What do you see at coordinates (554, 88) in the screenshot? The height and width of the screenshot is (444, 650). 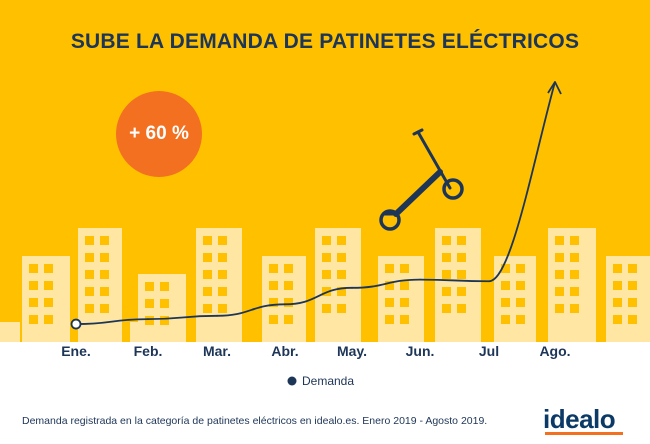 I see `arrow-head-icon` at bounding box center [554, 88].